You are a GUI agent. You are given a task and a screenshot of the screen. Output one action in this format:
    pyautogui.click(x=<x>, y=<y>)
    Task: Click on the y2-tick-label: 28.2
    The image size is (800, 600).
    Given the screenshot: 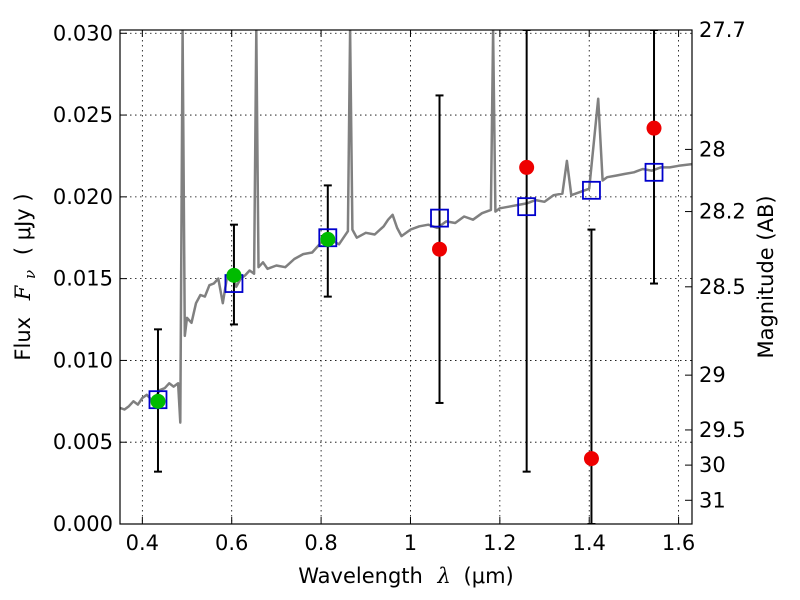 What is the action you would take?
    pyautogui.click(x=722, y=212)
    